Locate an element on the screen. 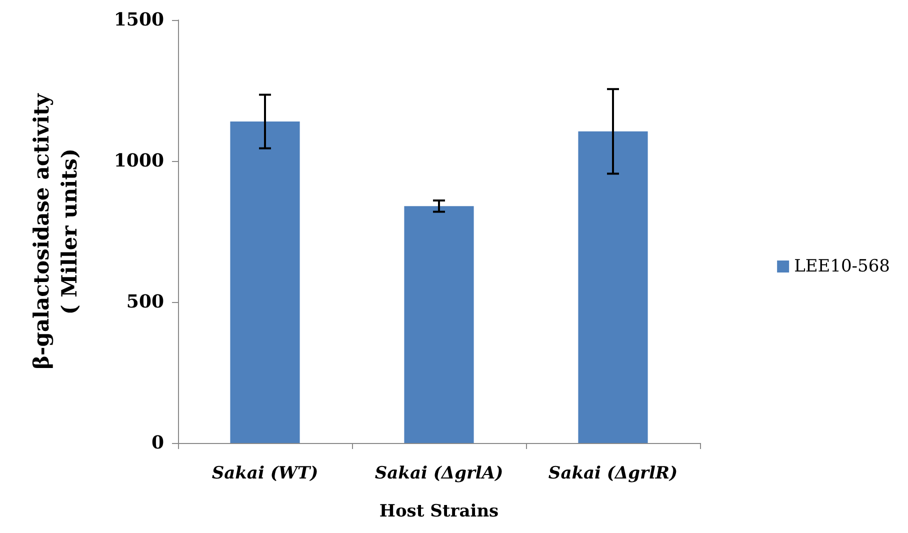 The width and height of the screenshot is (908, 533). x-axis-title: Host Strains is located at coordinates (439, 512).